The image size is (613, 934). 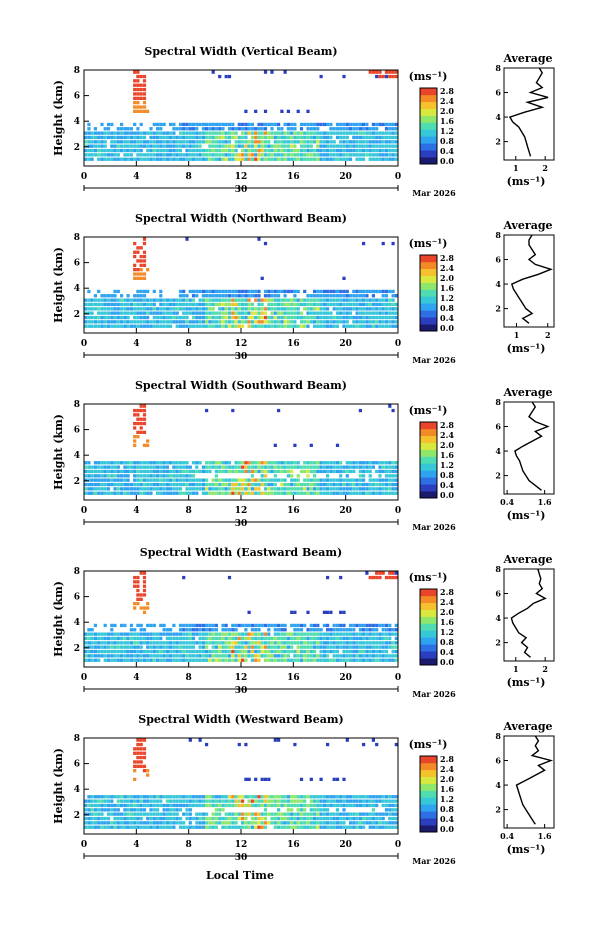 What do you see at coordinates (447, 288) in the screenshot?
I see `colorbar-tick-label: 1.6` at bounding box center [447, 288].